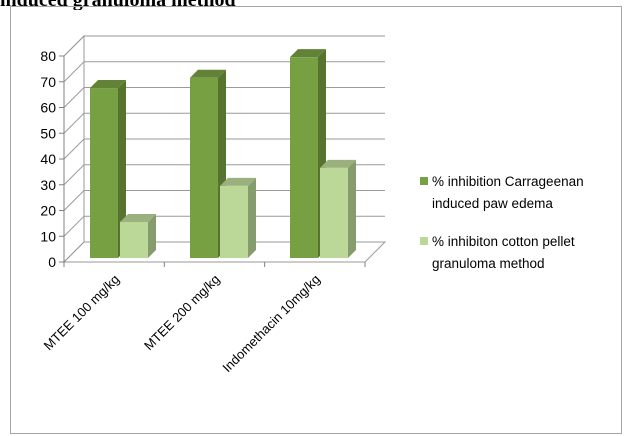 The image size is (626, 436). Describe the element at coordinates (271, 324) in the screenshot. I see `x-category-label: Indomethacin 10mg/kg` at that location.